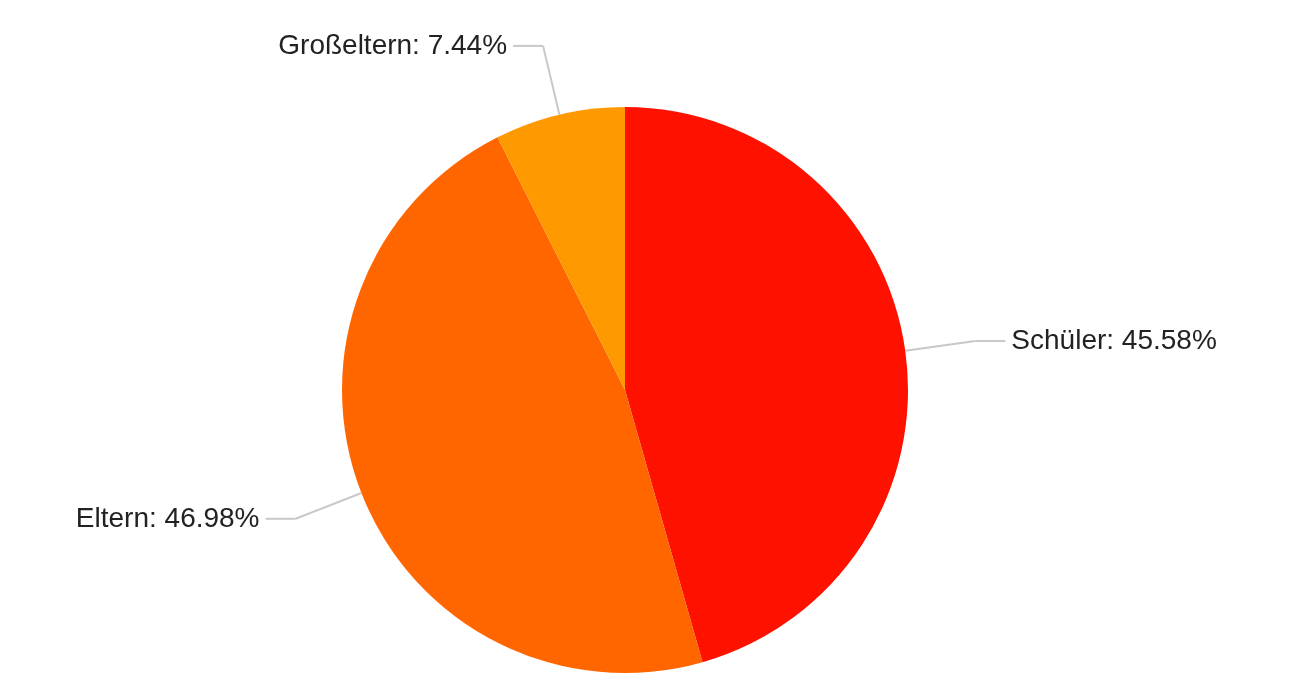 The width and height of the screenshot is (1296, 677). What do you see at coordinates (167, 517) in the screenshot?
I see `slice-label: Eltern: 46.98%` at bounding box center [167, 517].